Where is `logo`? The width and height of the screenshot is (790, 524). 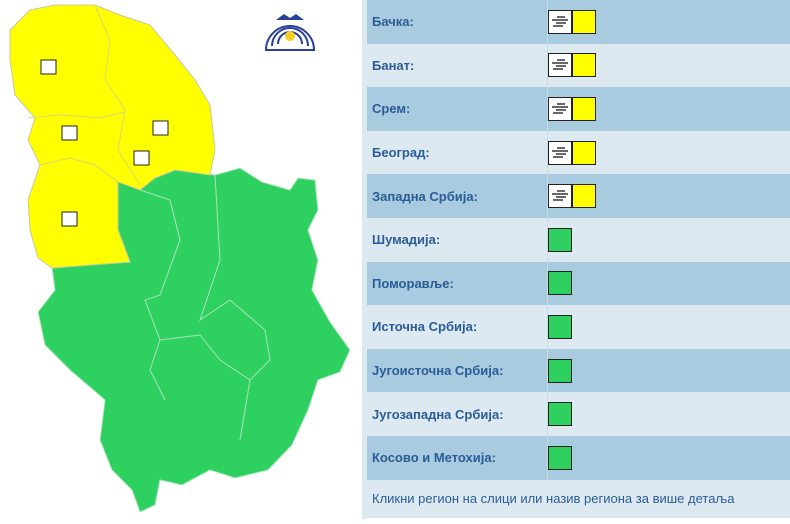 logo is located at coordinates (290, 32).